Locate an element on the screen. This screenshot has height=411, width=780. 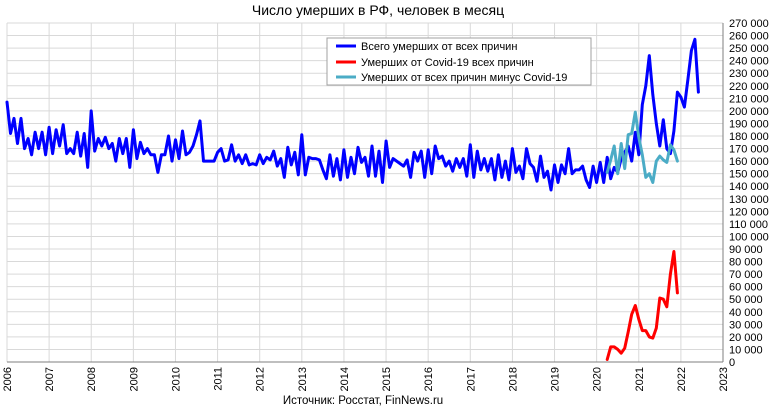
series-line-covid-deaths is located at coordinates (642, 305).